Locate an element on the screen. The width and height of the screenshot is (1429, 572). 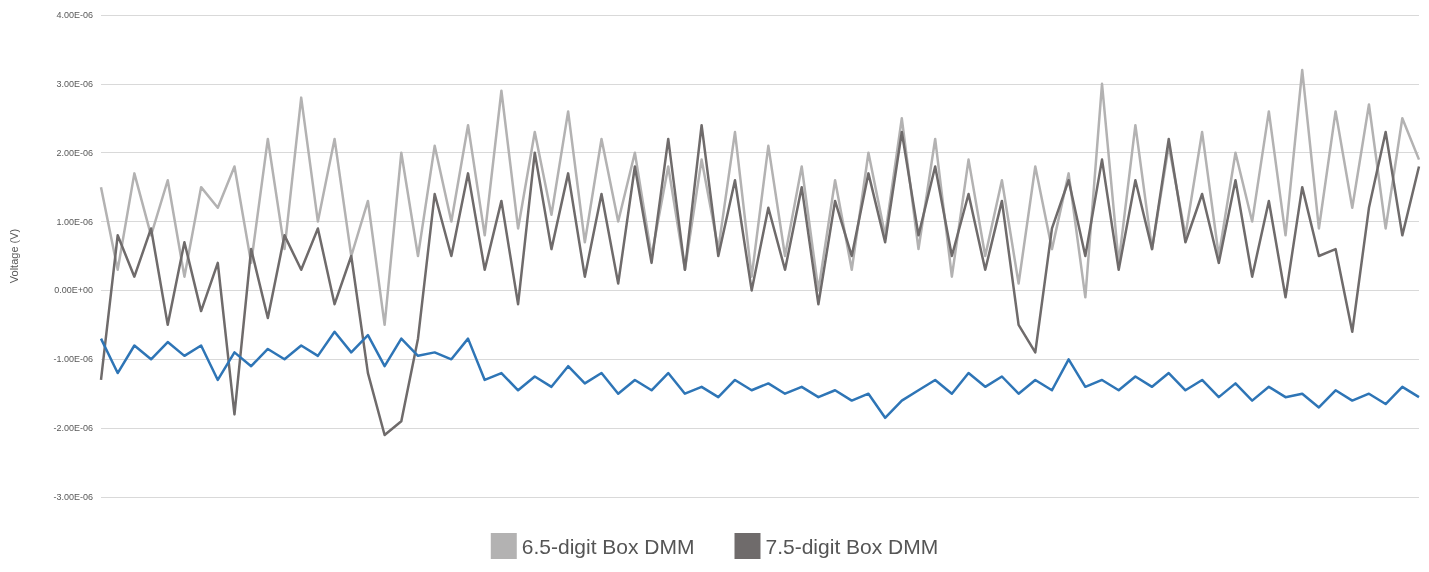
y-tick-label: -3.00E-06 is located at coordinates (73, 497).